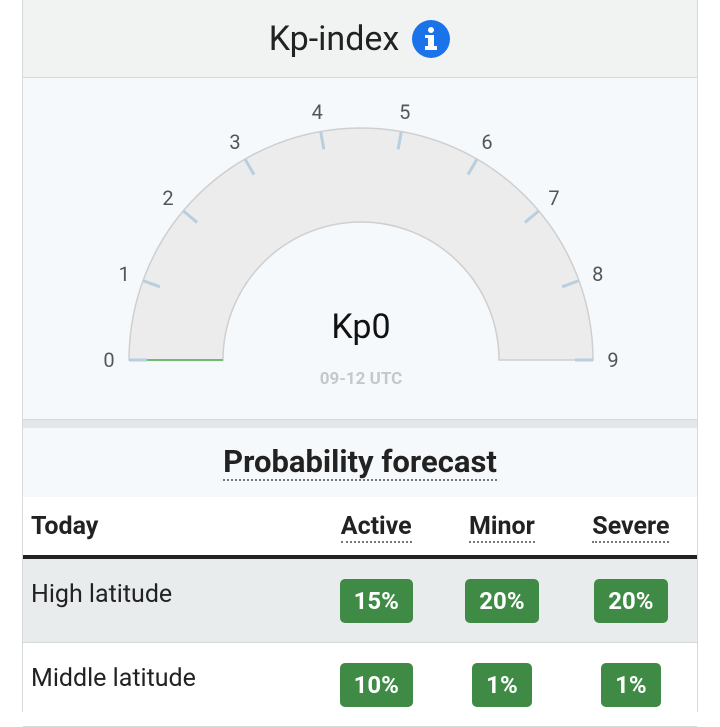 This screenshot has height=727, width=720. Describe the element at coordinates (486, 142) in the screenshot. I see `gauge-tick-label: 6` at that location.